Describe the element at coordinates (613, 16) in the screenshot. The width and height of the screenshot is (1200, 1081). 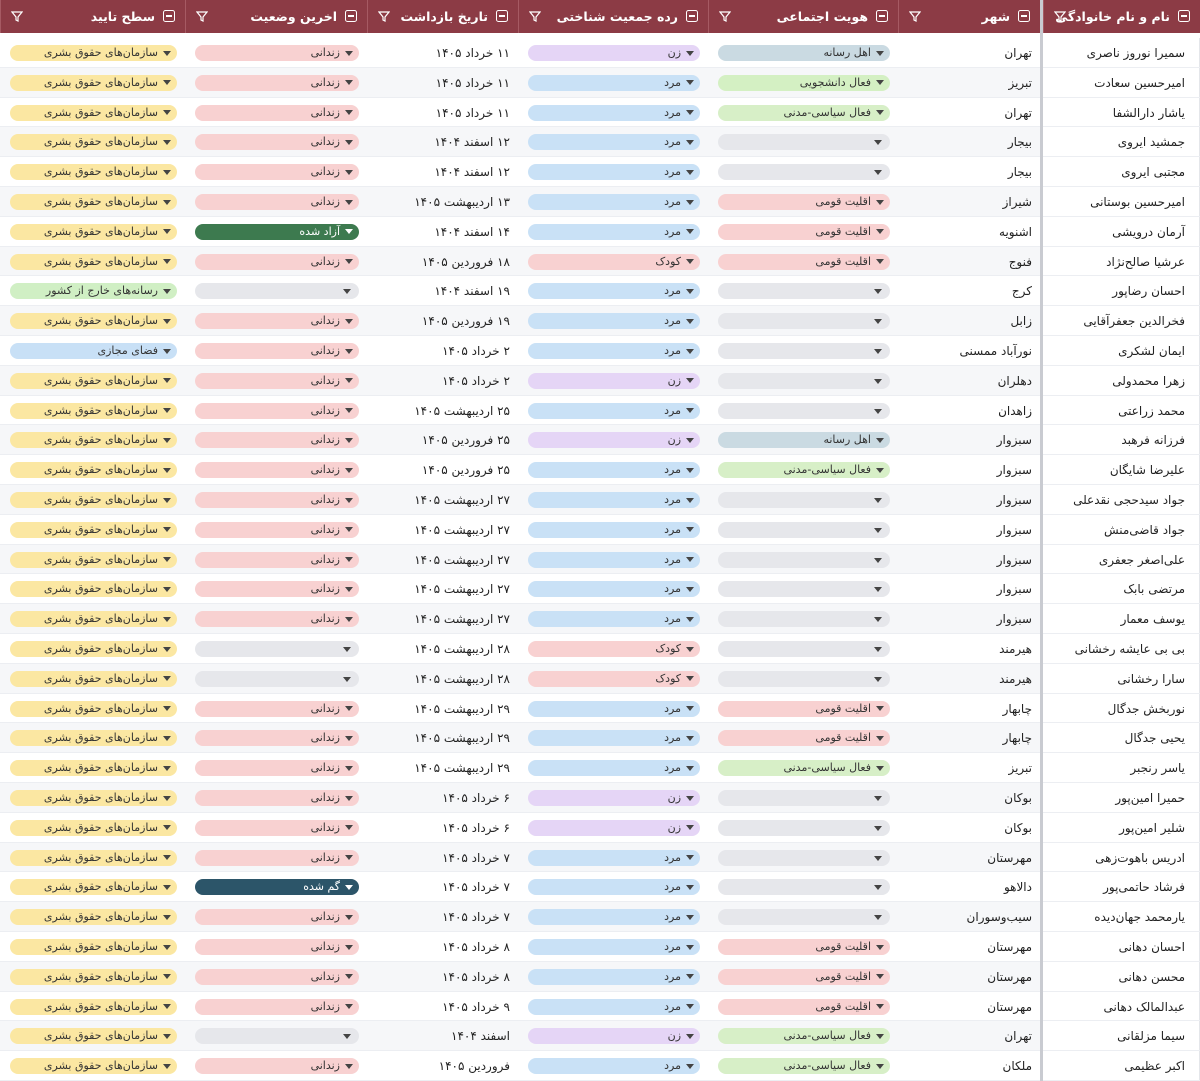
I see `column-header: رده جمعیت شناختی` at that location.